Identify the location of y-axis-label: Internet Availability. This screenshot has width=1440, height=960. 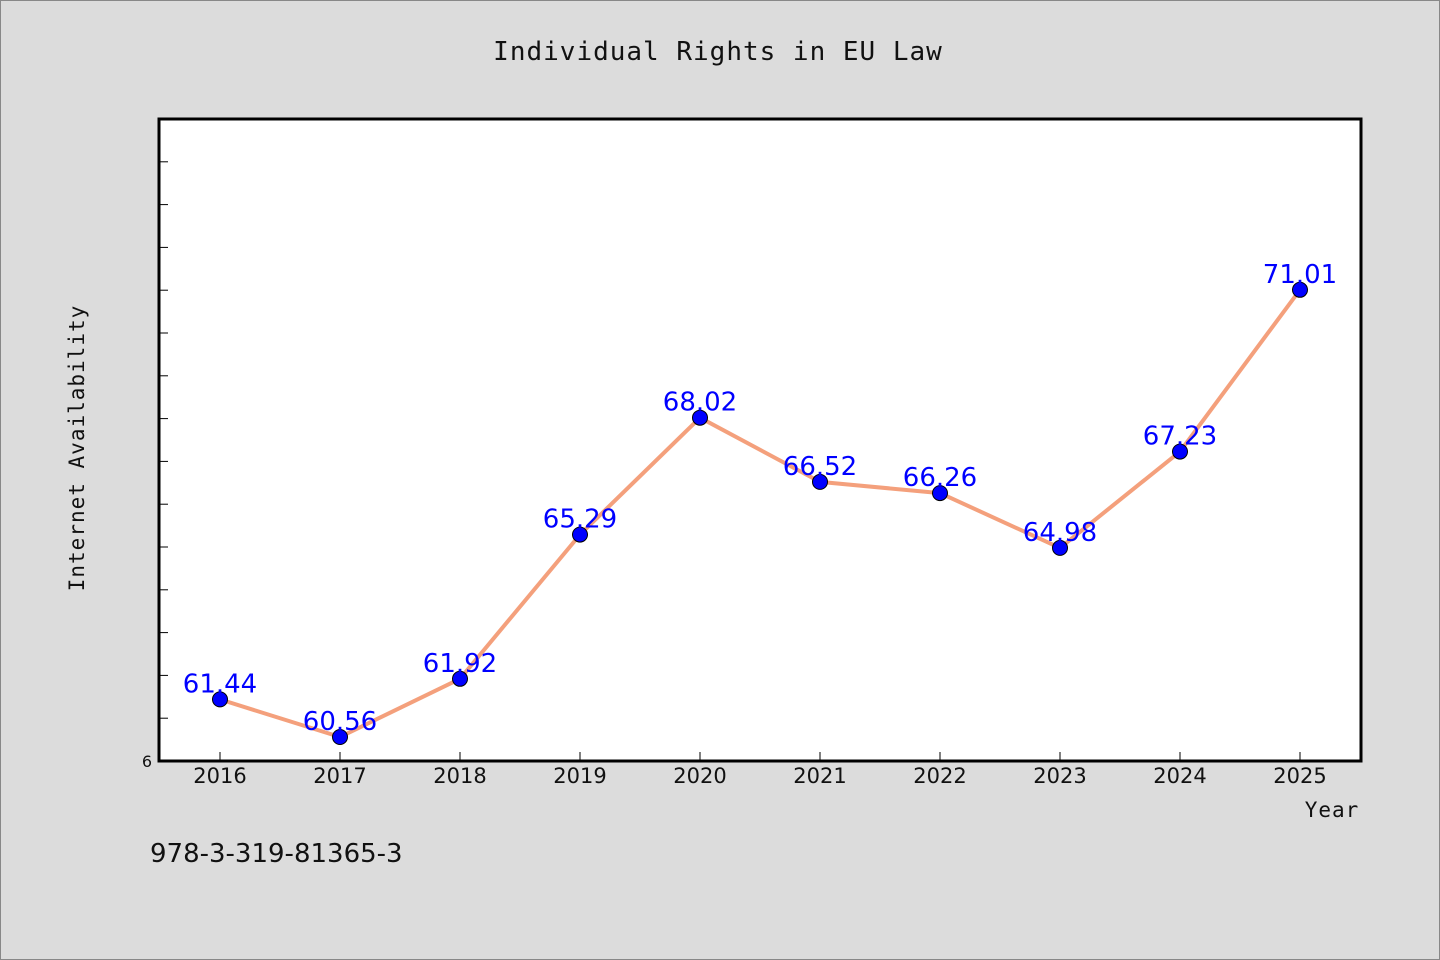
(77, 448).